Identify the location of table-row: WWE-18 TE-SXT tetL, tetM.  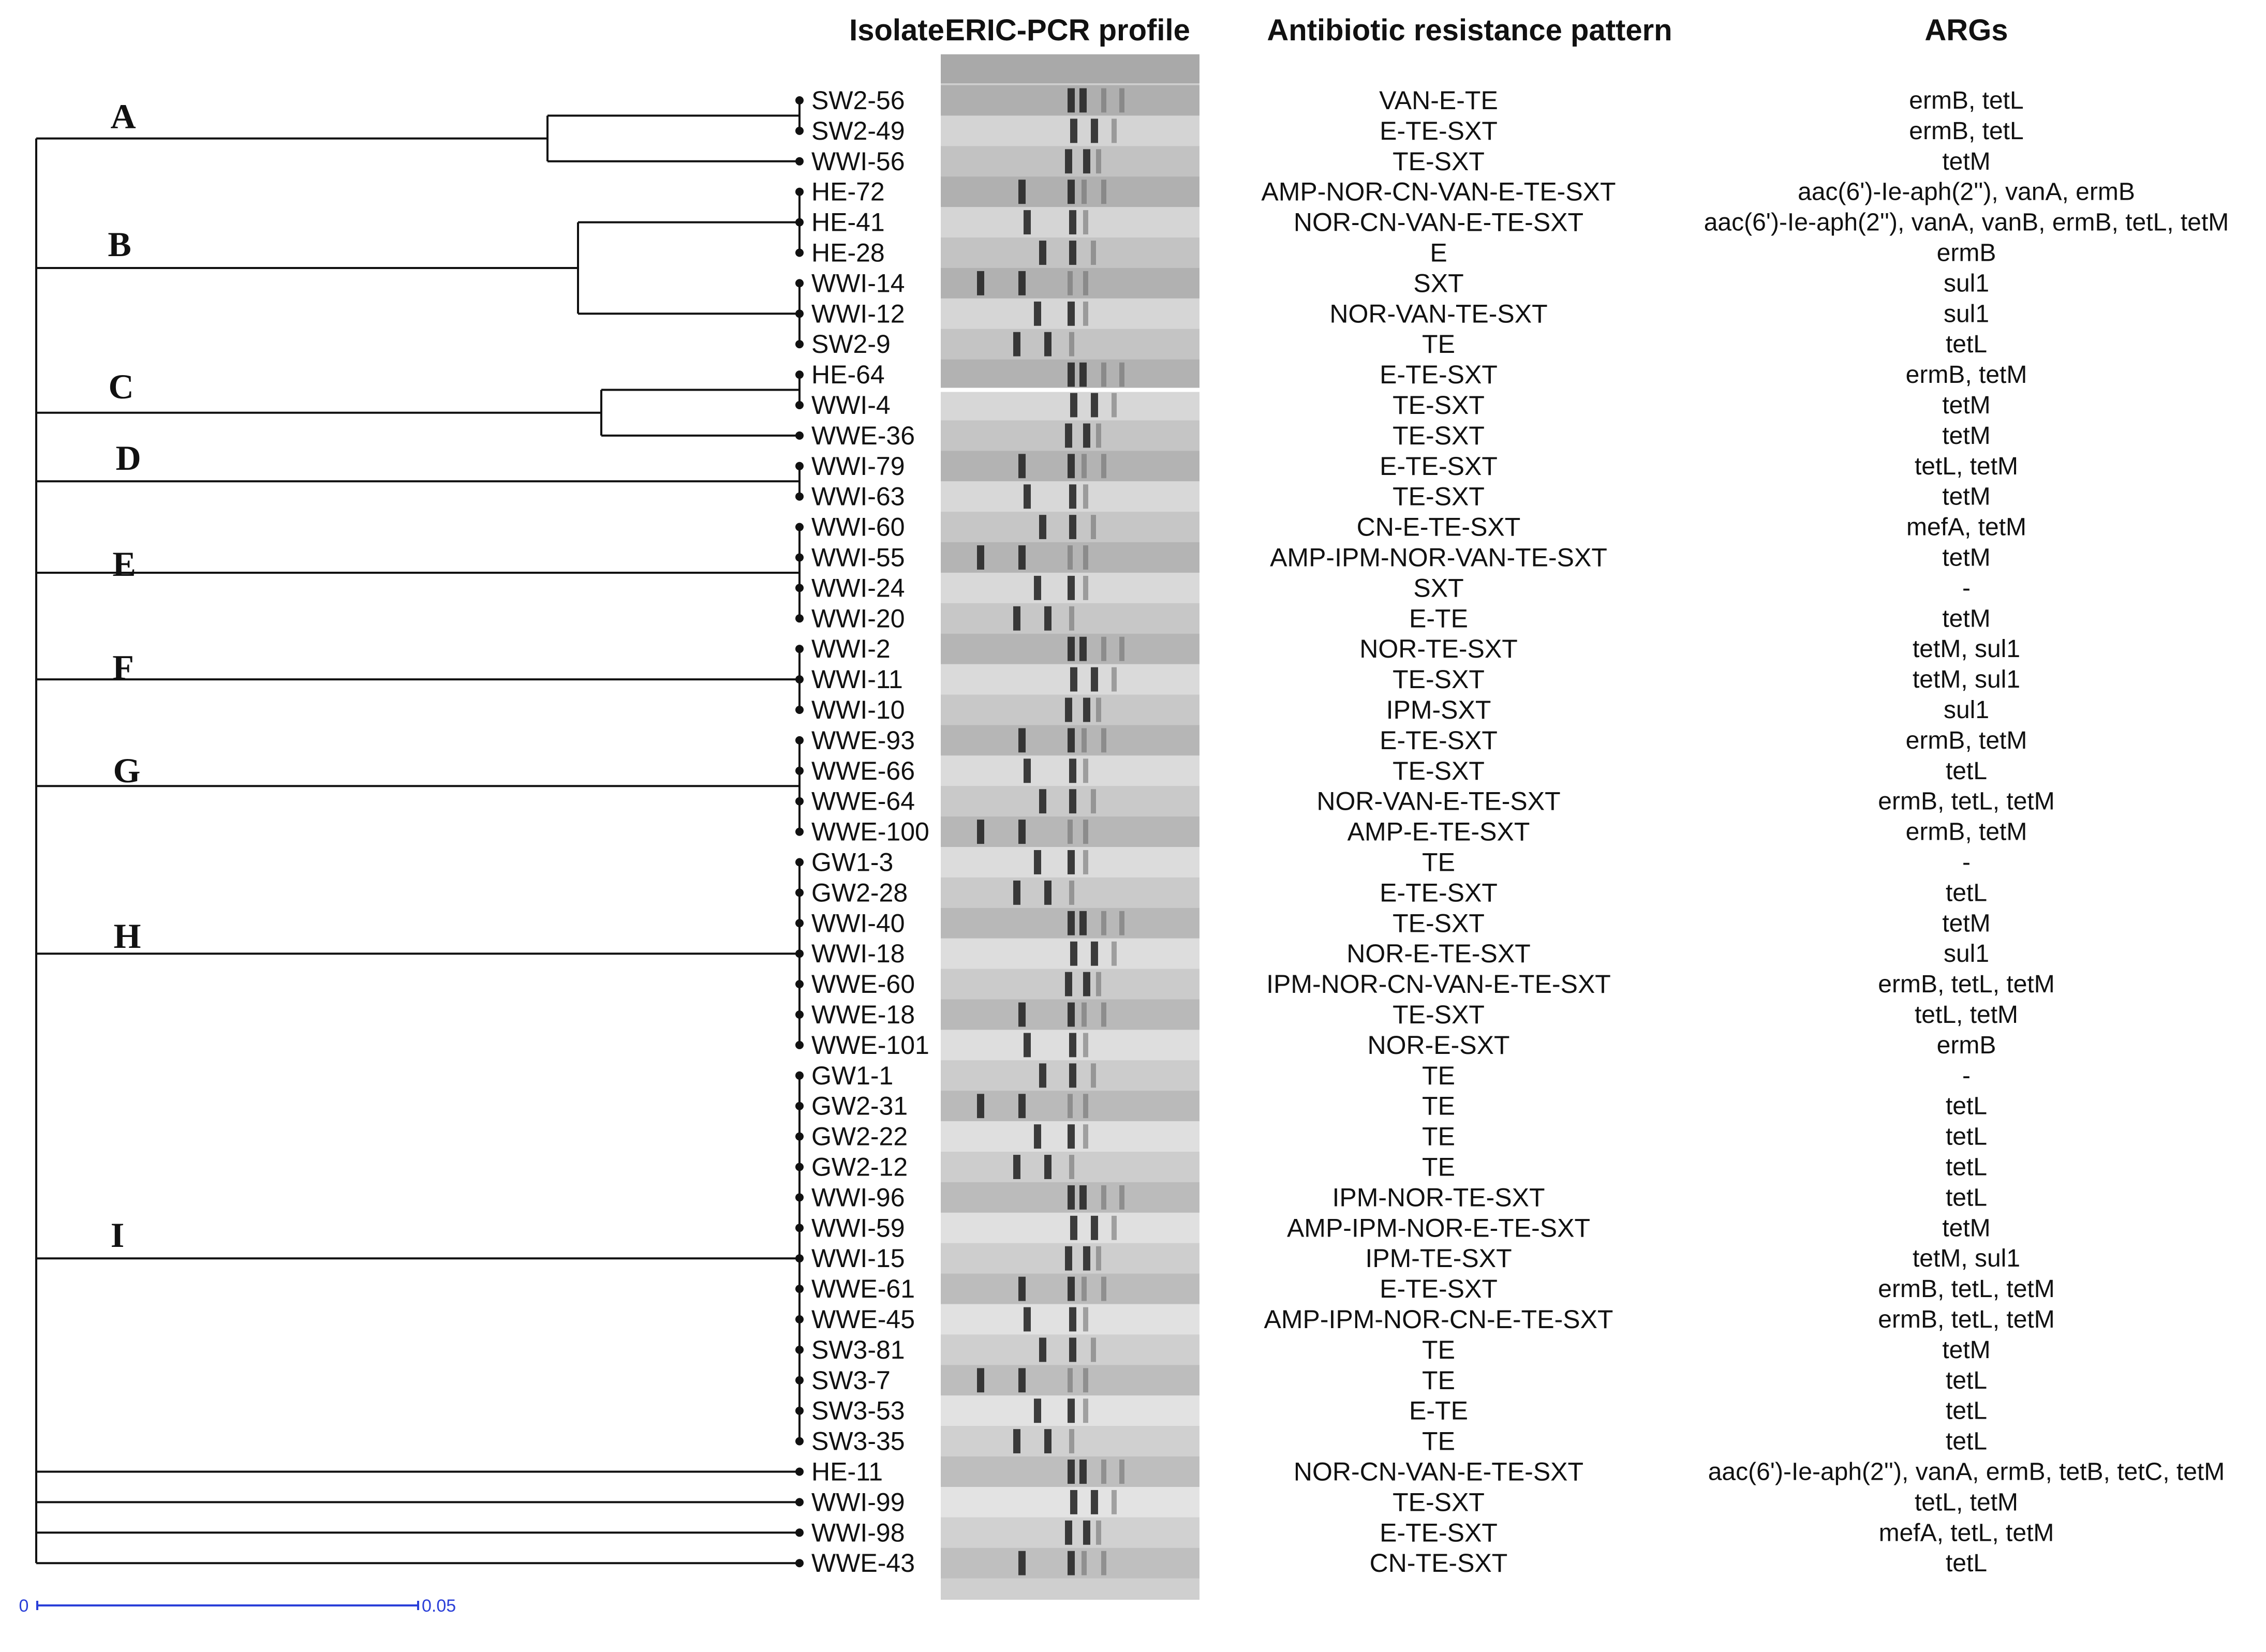
(1407, 1015).